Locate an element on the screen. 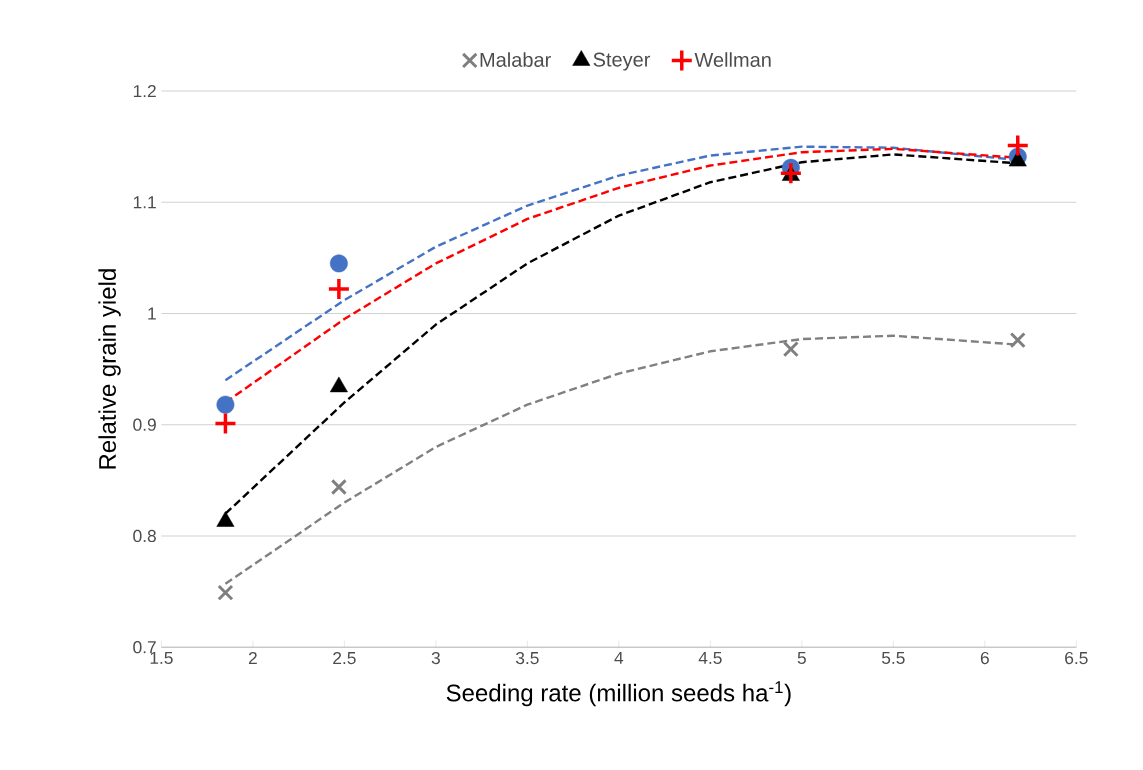 The width and height of the screenshot is (1143, 770). legend-label: Steyer is located at coordinates (622, 61).